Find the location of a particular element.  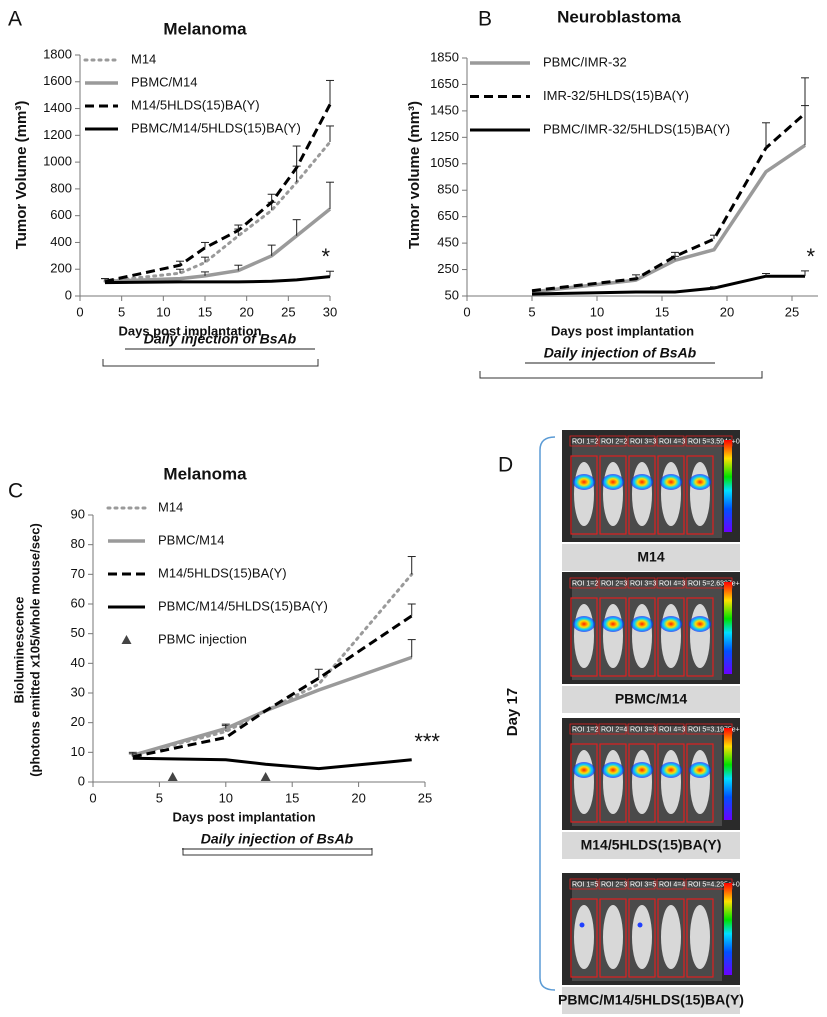

legend-label: PBMC/IMR-32/5HLDS(15)BA(Y) is located at coordinates (636, 128).